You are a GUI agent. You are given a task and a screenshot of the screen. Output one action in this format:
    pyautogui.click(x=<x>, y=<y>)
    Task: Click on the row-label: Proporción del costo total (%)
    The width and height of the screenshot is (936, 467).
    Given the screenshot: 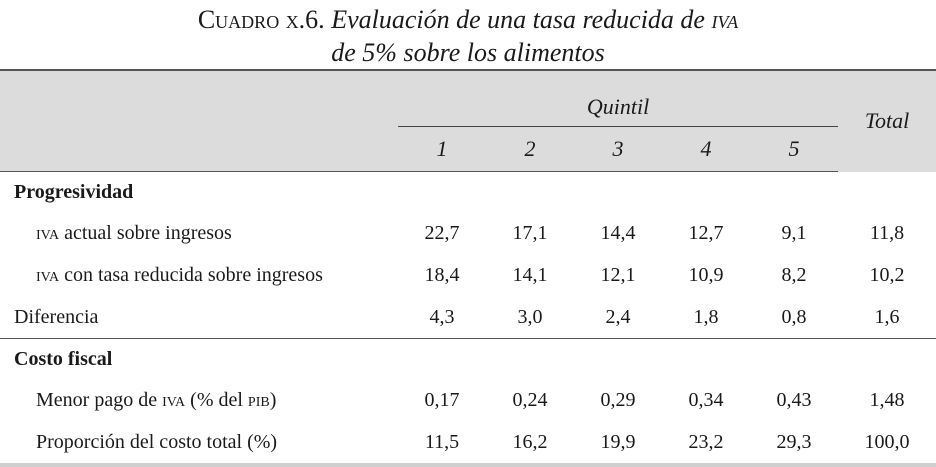 What is the action you would take?
    pyautogui.click(x=199, y=444)
    